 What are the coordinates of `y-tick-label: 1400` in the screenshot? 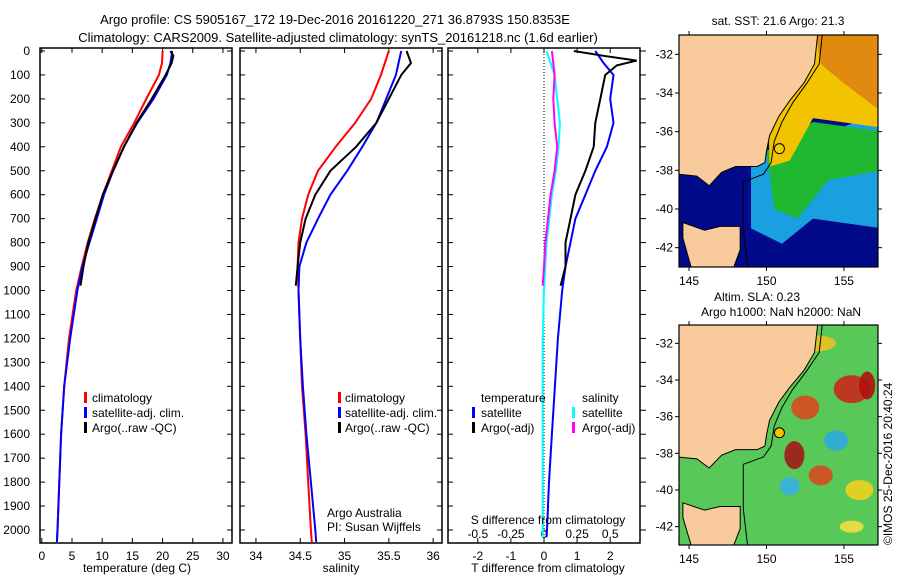 It's located at (16, 386).